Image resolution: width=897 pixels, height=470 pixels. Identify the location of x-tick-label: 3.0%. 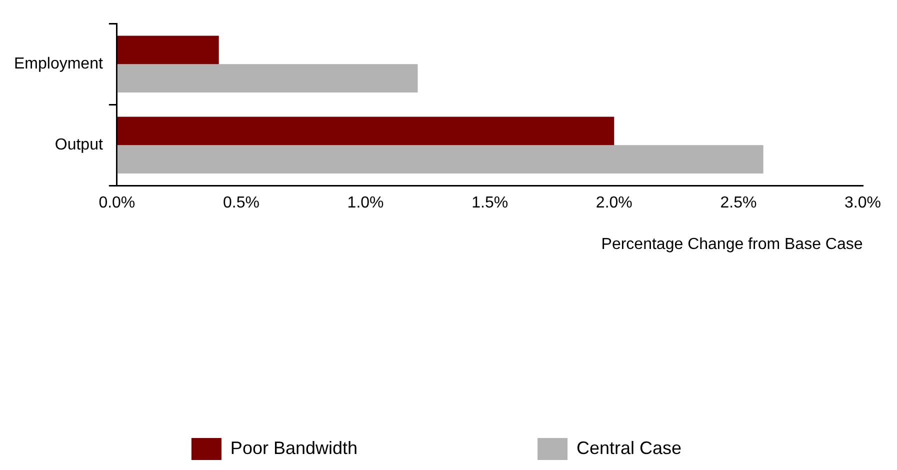
(862, 203).